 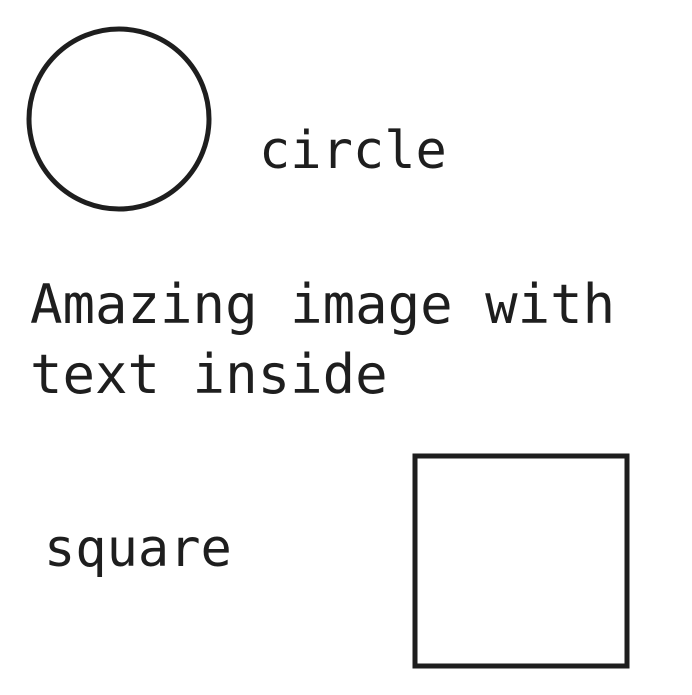 I want to click on square-label: square, so click(x=138, y=549).